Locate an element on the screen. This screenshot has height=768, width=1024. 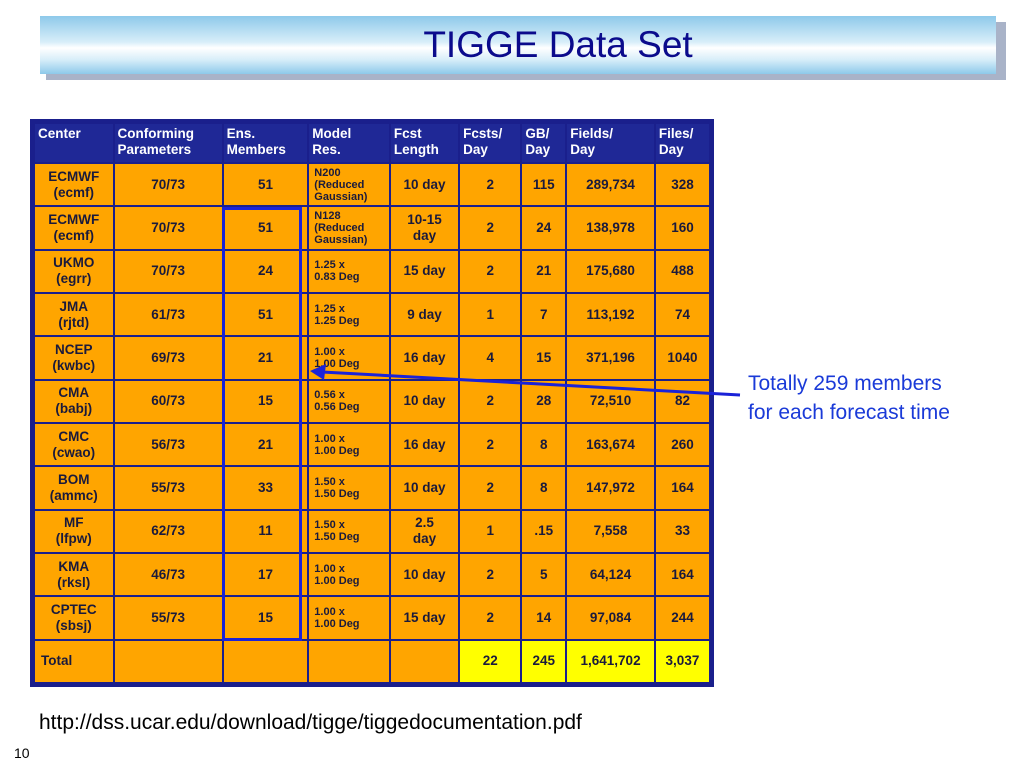
cell-center: ECMWF (ecmf) is located at coordinates (74, 185).